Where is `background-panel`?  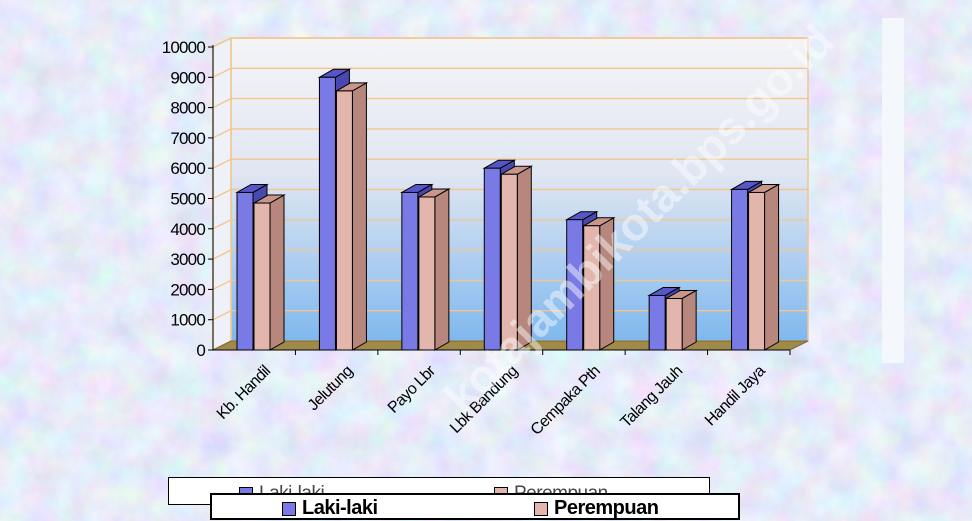
background-panel is located at coordinates (893, 190).